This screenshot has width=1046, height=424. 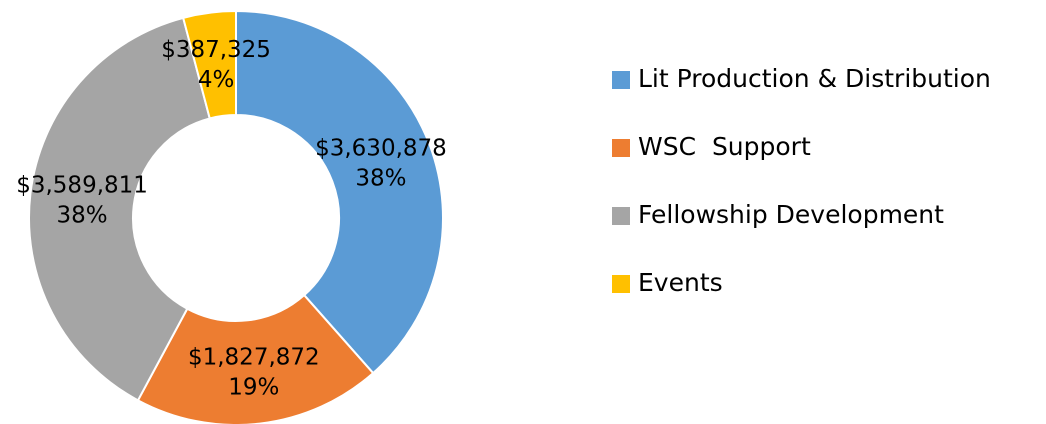 What do you see at coordinates (791, 214) in the screenshot?
I see `legend-label: Fellowship Development` at bounding box center [791, 214].